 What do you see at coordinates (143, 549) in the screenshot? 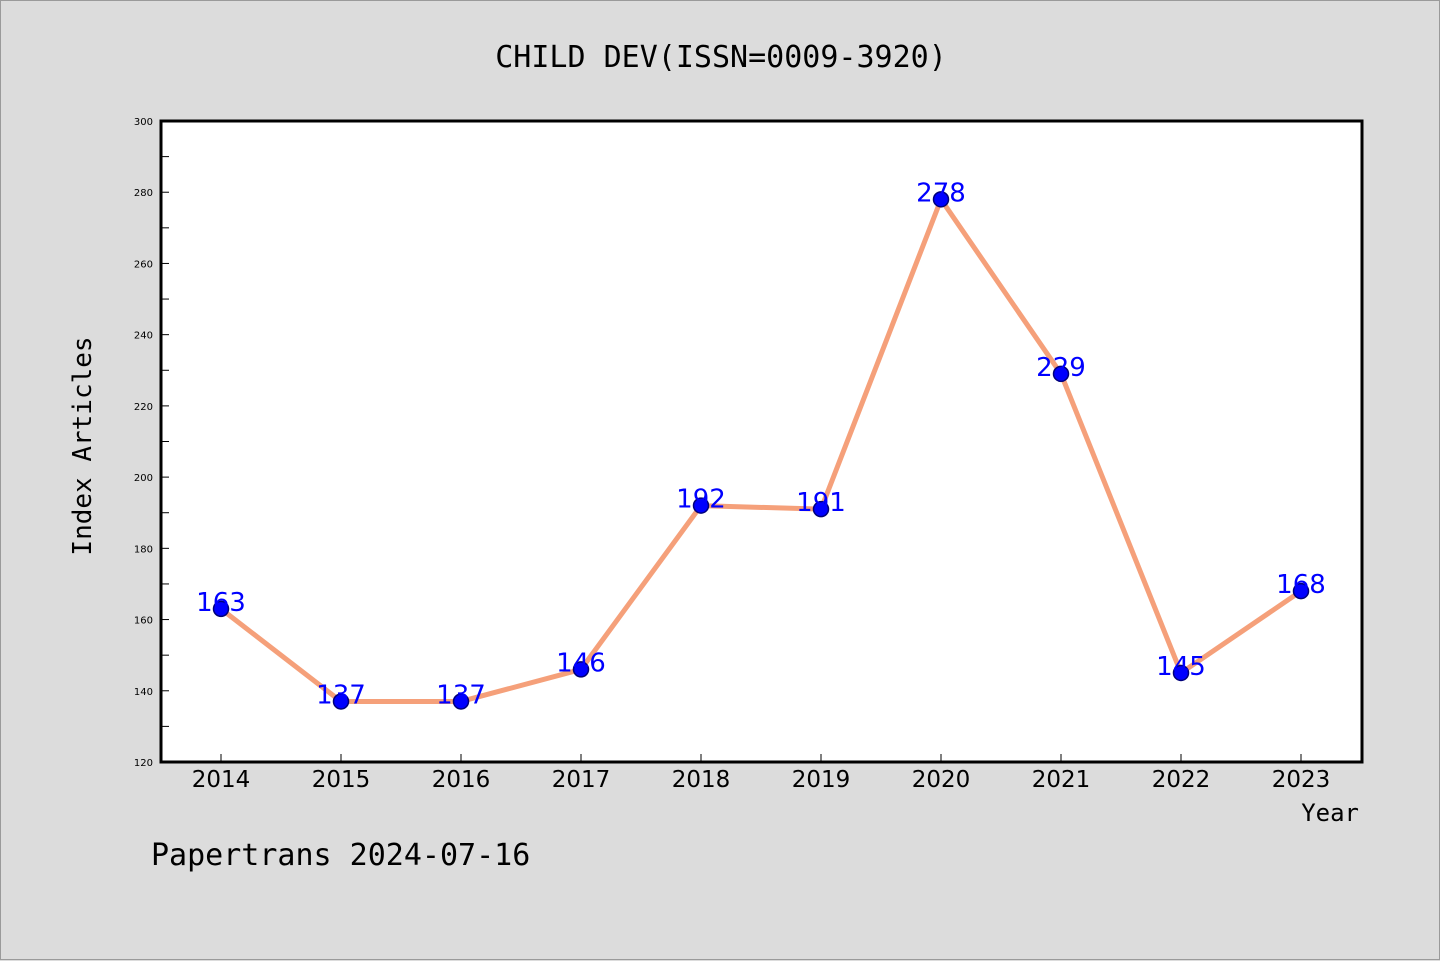
I see `y-tick-label: 180` at bounding box center [143, 549].